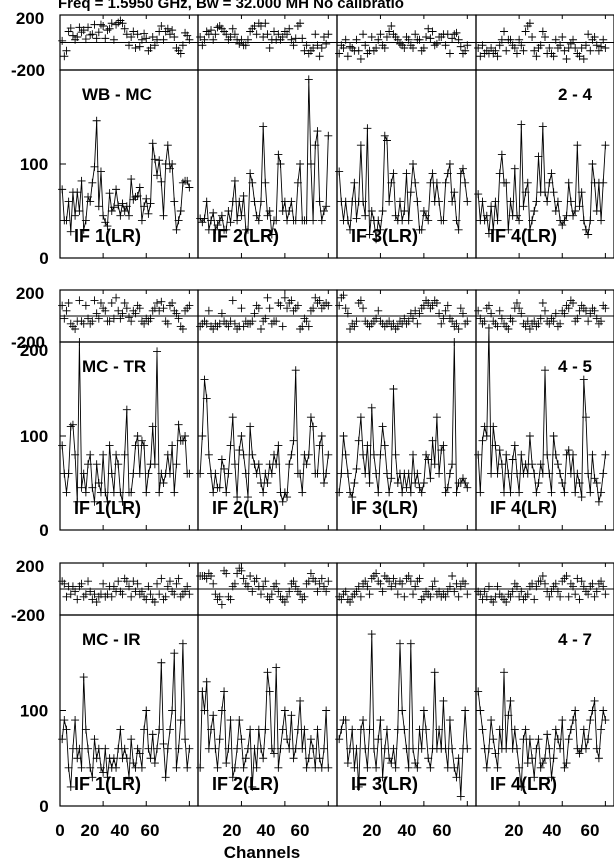 The width and height of the screenshot is (614, 862). I want to click on panel-r1-if3: IF 3(LR), so click(406, 136).